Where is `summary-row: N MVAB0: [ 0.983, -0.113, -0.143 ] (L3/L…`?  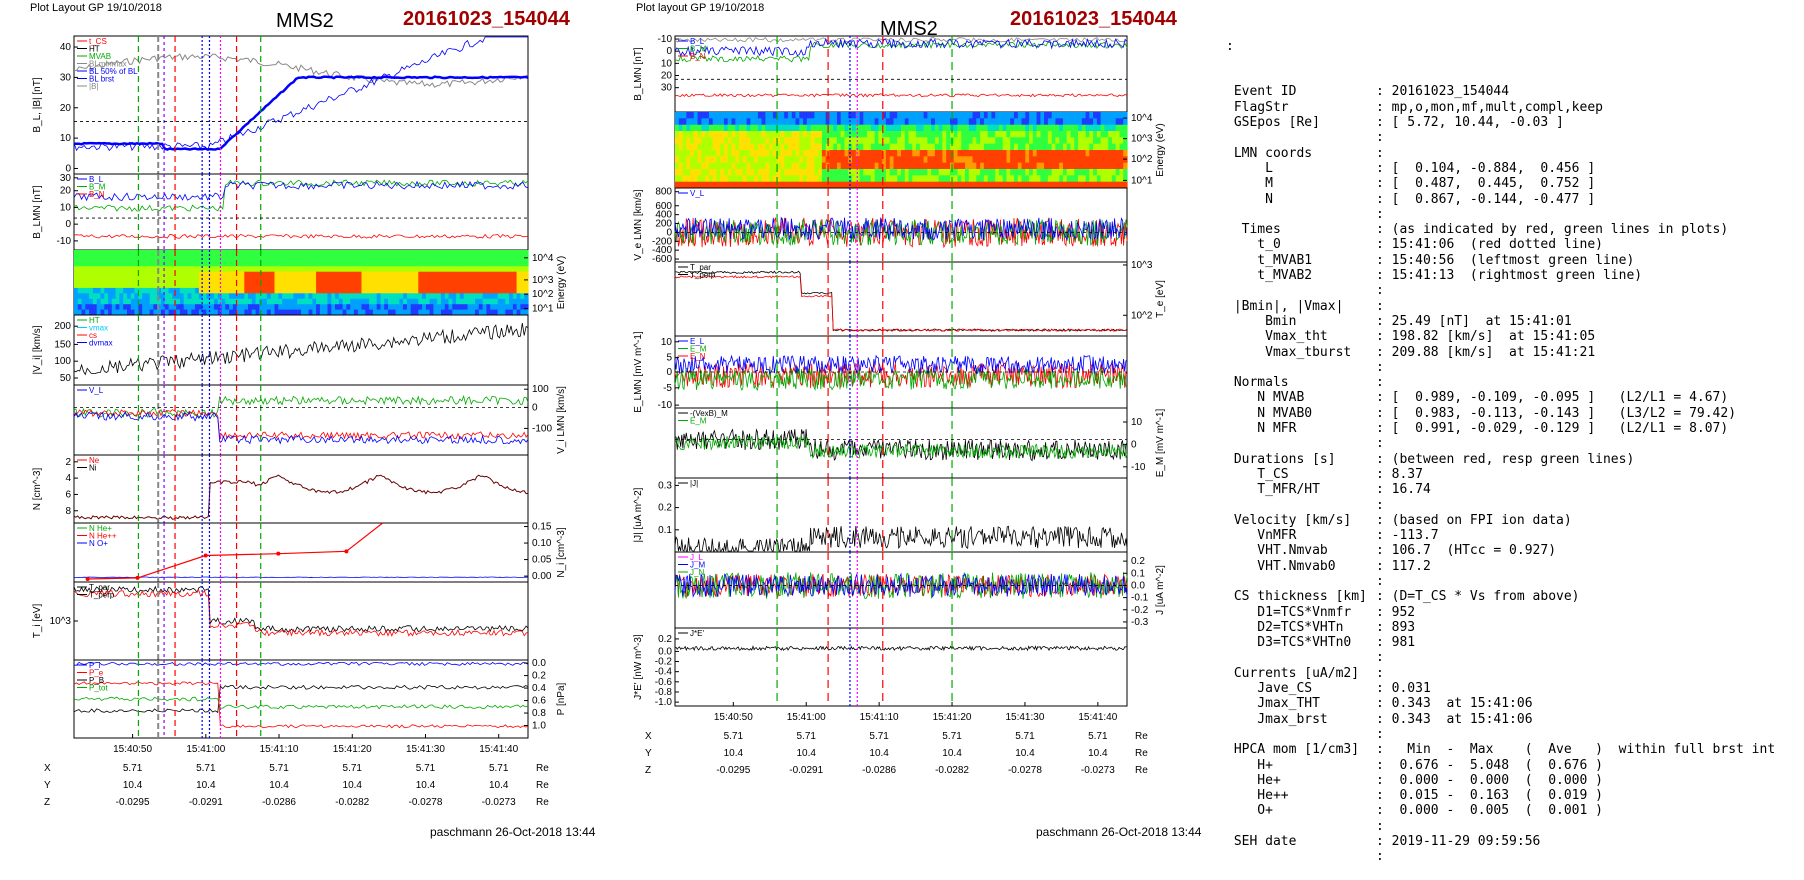 summary-row: N MVAB0: [ 0.983, -0.113, -0.143 ] (L3/L… is located at coordinates (1500, 413).